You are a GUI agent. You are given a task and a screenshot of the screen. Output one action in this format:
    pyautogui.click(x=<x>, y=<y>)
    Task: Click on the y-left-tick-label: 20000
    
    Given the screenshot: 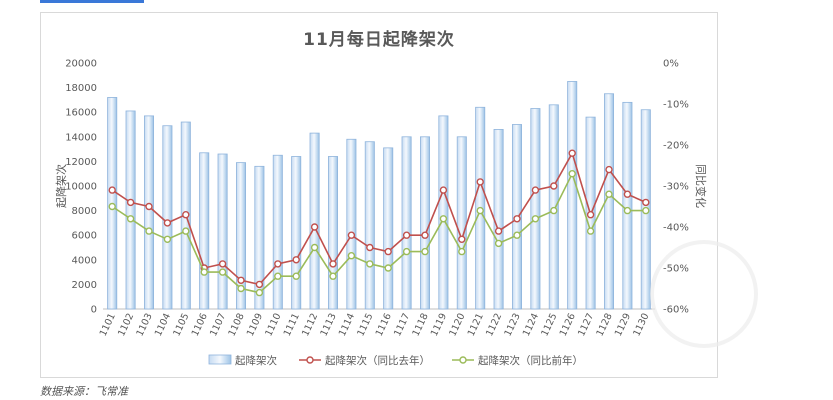 What is the action you would take?
    pyautogui.click(x=81, y=64)
    